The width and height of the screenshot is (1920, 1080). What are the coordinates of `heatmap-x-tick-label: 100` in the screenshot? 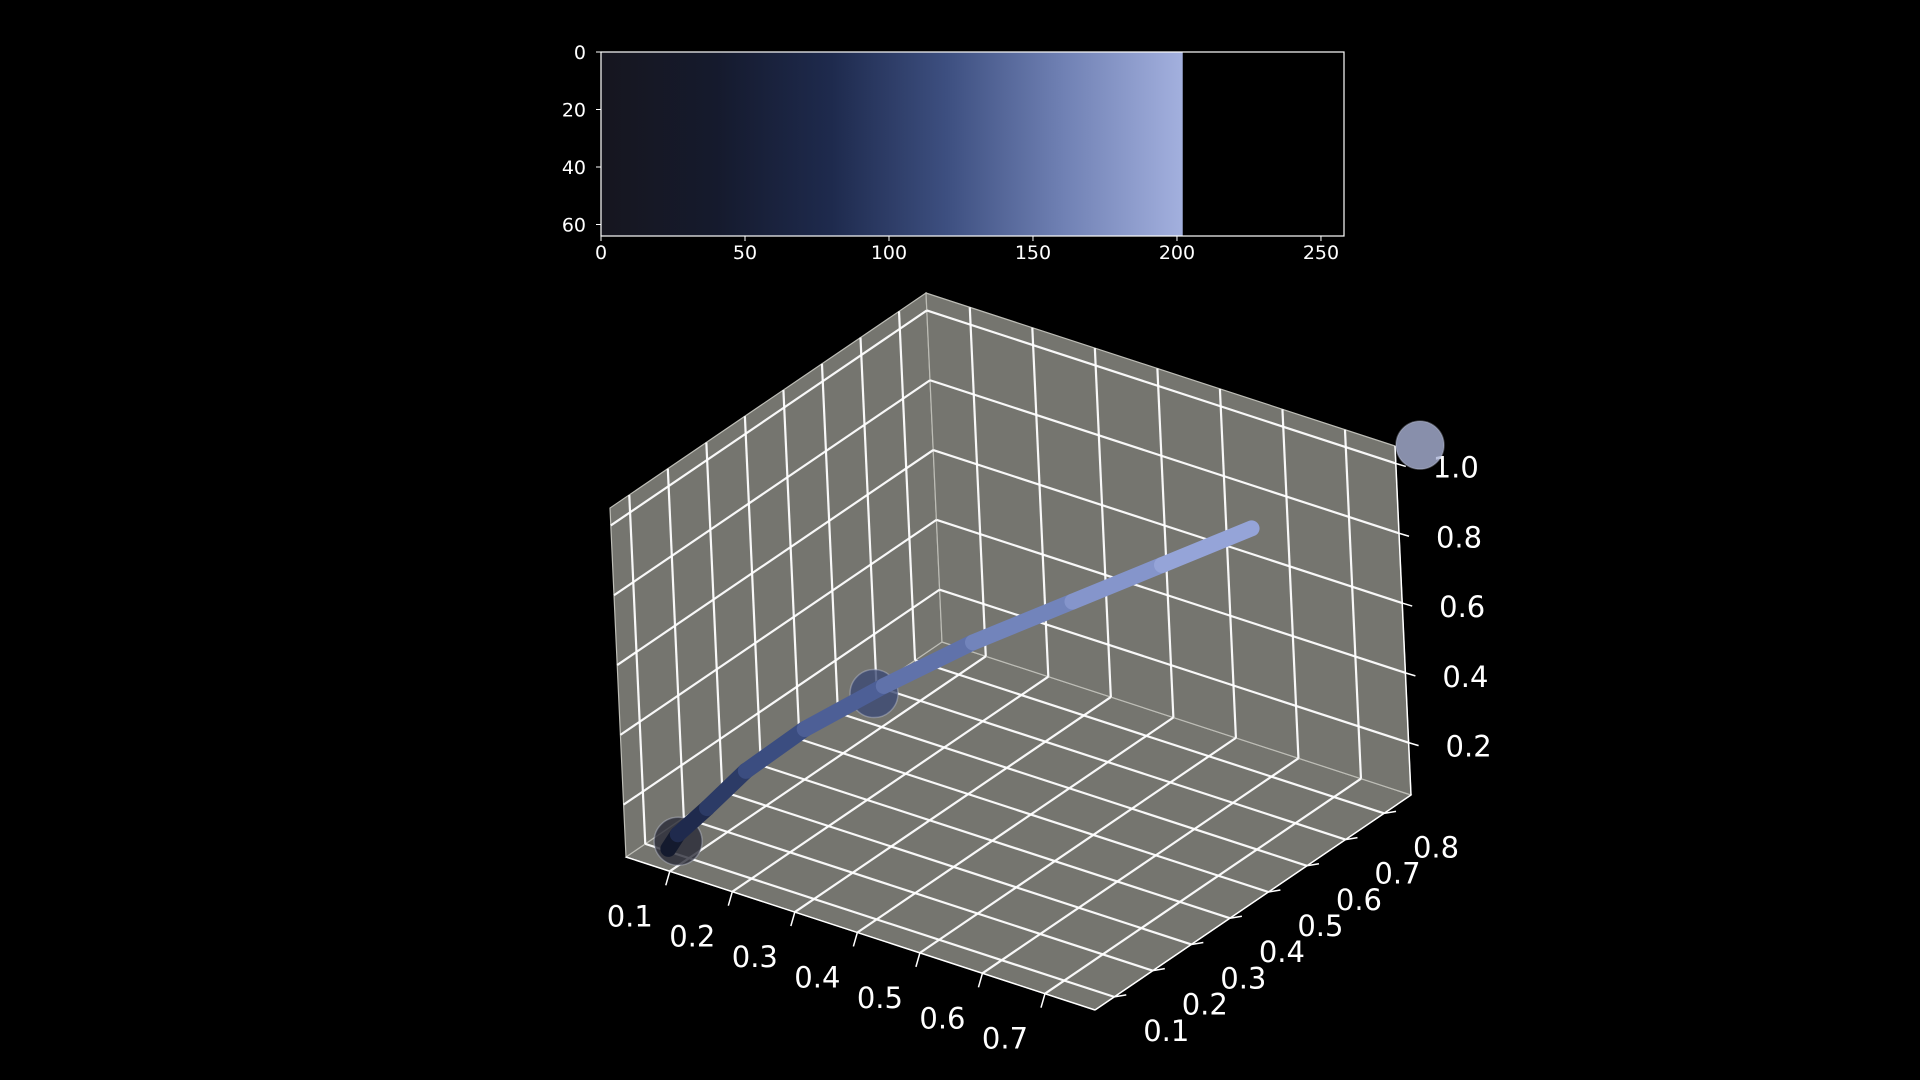 It's located at (889, 253).